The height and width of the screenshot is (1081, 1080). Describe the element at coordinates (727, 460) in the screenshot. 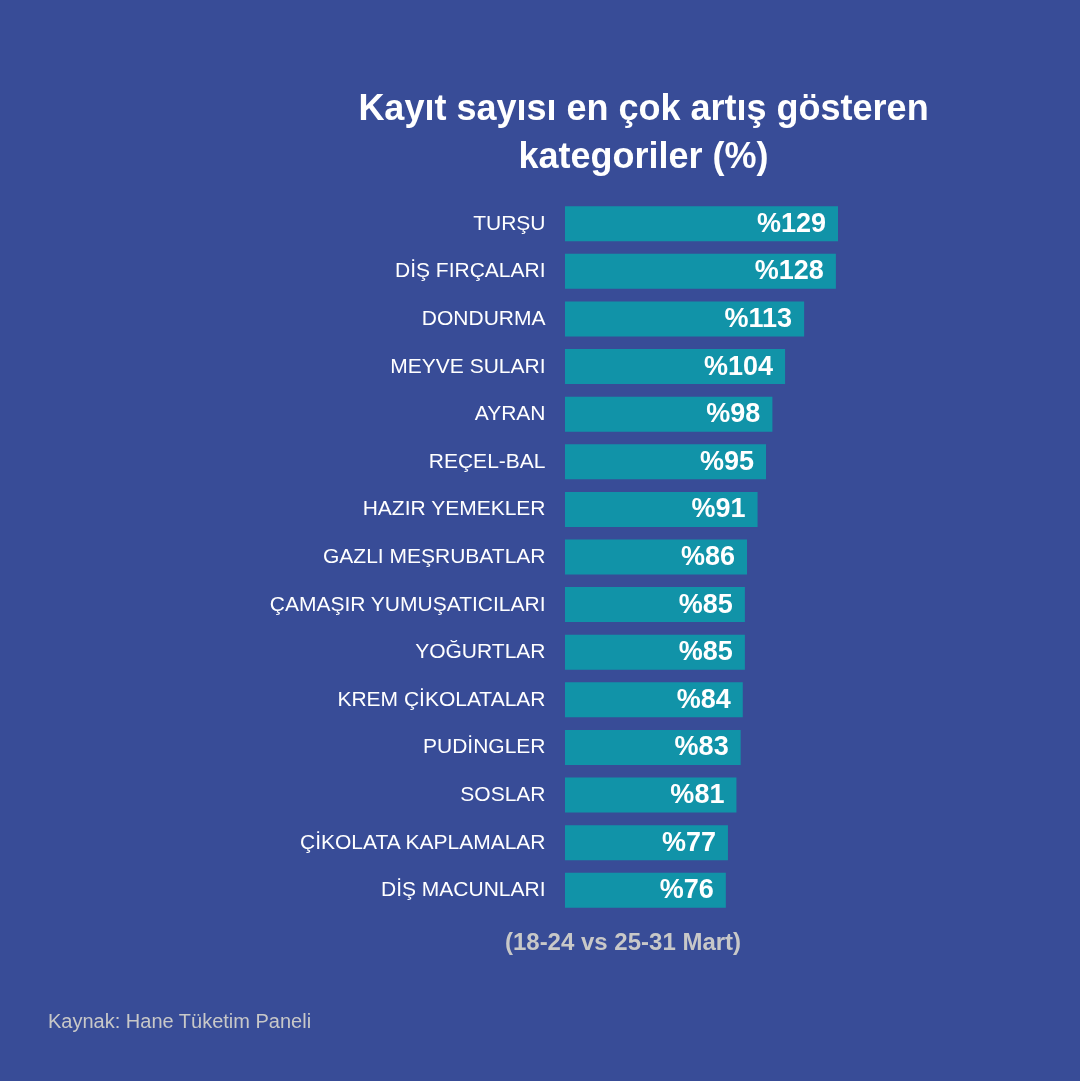

I see `data-label: %95` at that location.